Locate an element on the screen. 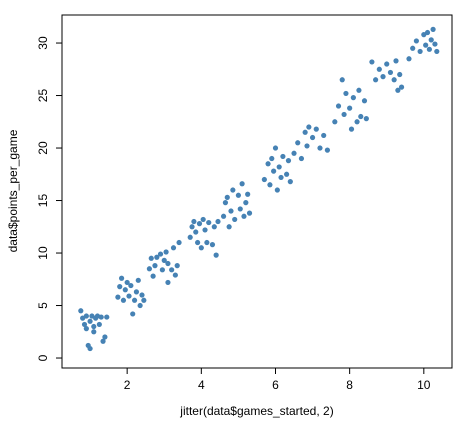 This screenshot has height=431, width=465. y-axis-label: data$points_per_game is located at coordinates (13, 190).